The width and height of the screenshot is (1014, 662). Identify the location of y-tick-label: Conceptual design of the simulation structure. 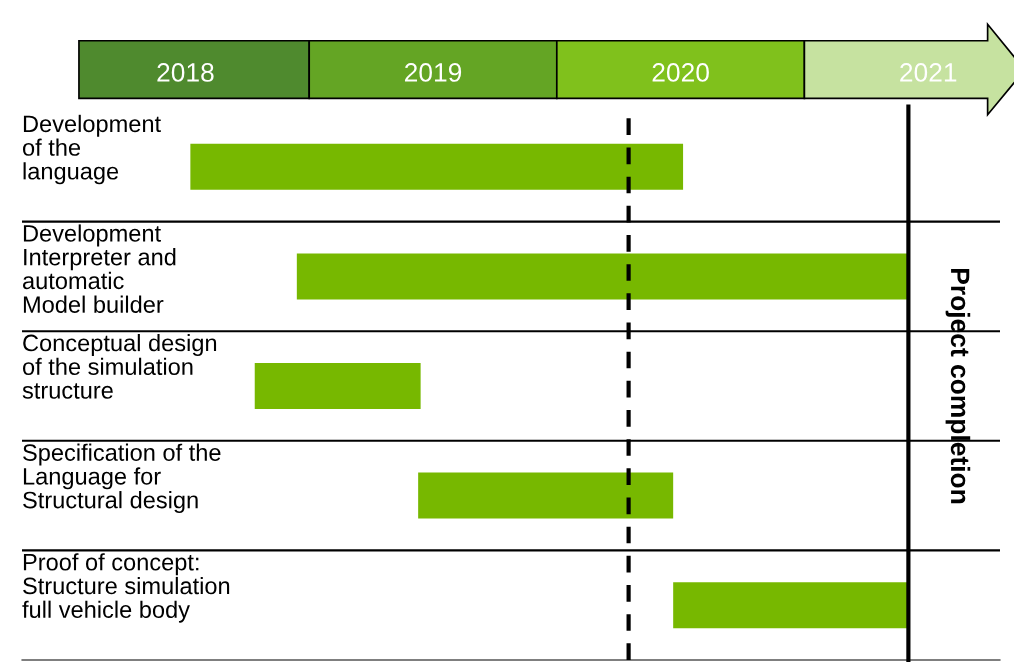
(119, 366).